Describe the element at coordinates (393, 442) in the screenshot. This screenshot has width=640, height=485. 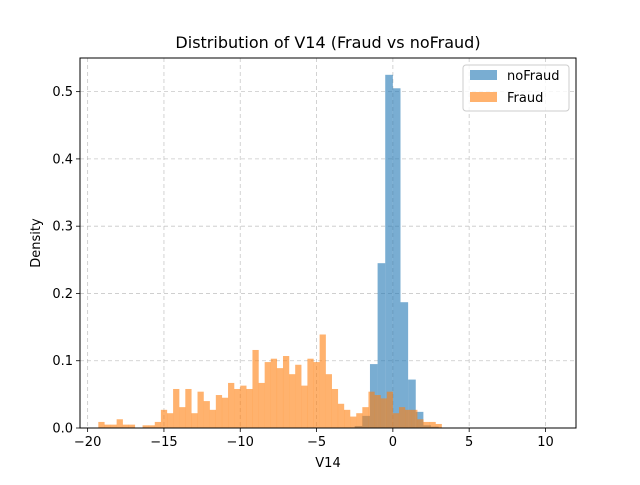
I see `x-tick-label: 0` at that location.